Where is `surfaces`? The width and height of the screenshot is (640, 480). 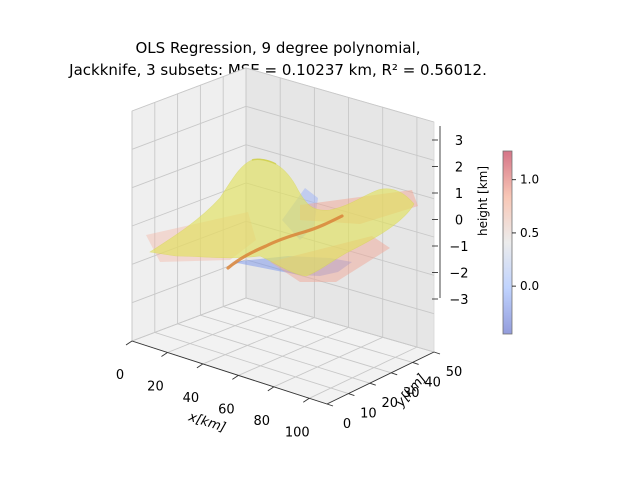 surfaces is located at coordinates (282, 220).